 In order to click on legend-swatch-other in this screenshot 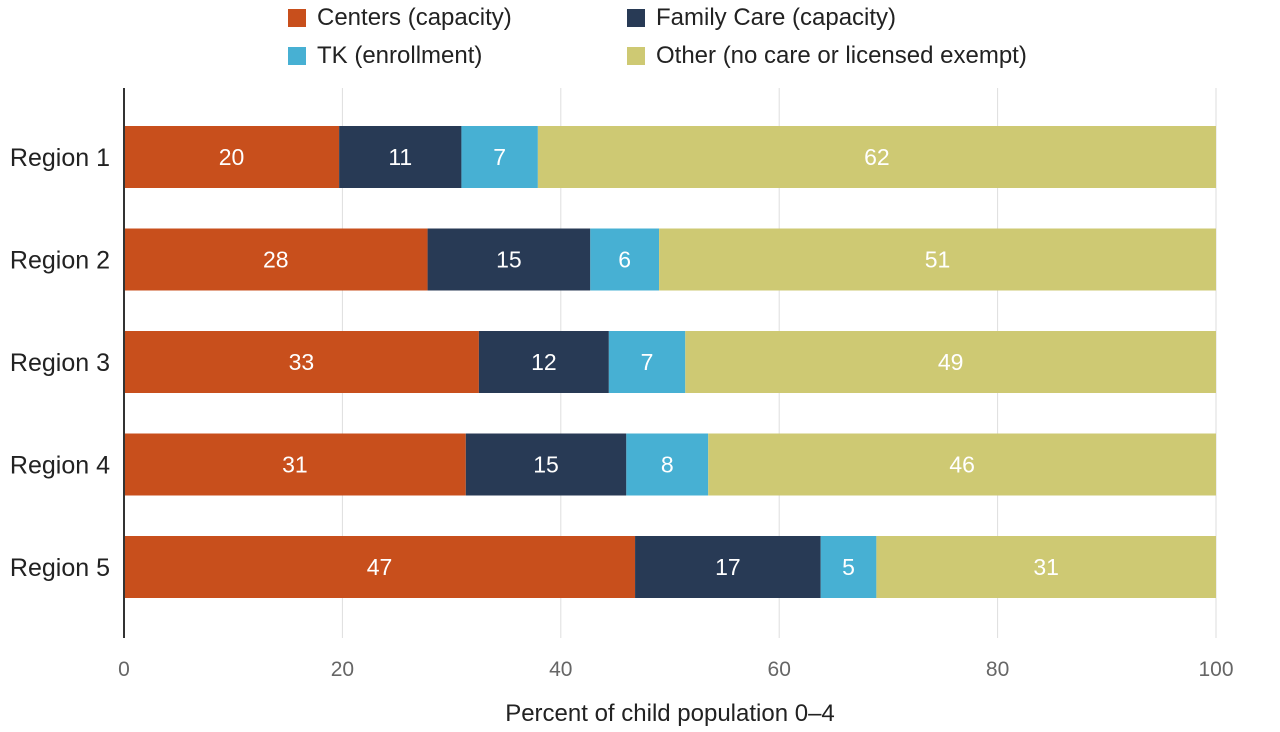, I will do `click(636, 56)`.